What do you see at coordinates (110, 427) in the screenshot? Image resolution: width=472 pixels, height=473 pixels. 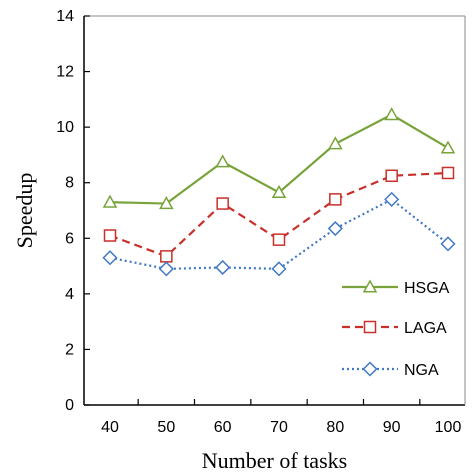 I see `x-tick-label: 40` at bounding box center [110, 427].